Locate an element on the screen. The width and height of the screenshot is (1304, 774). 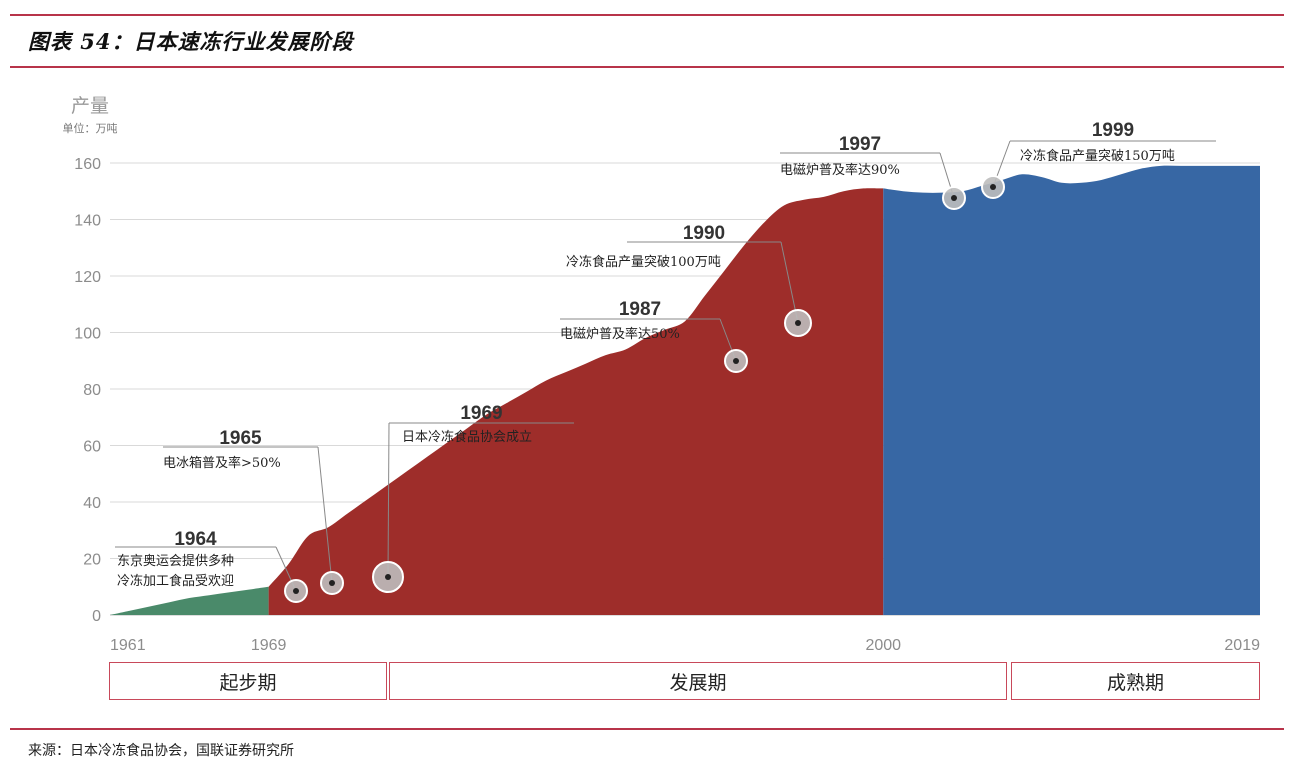
callout-year: 1987 is located at coordinates (640, 309).